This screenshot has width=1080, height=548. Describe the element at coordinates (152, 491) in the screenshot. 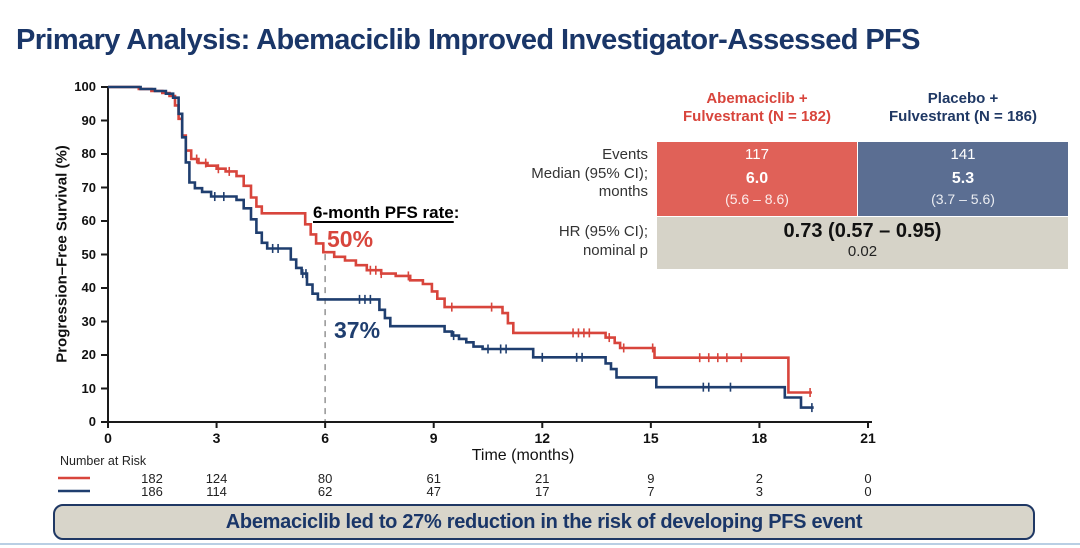

I see `number-at-risk-value: 186` at that location.